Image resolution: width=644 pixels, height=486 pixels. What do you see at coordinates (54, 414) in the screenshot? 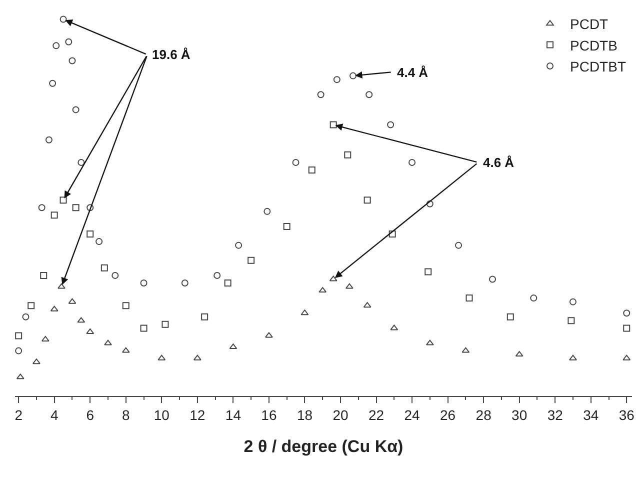
I see `x-tick-label: 4` at bounding box center [54, 414].